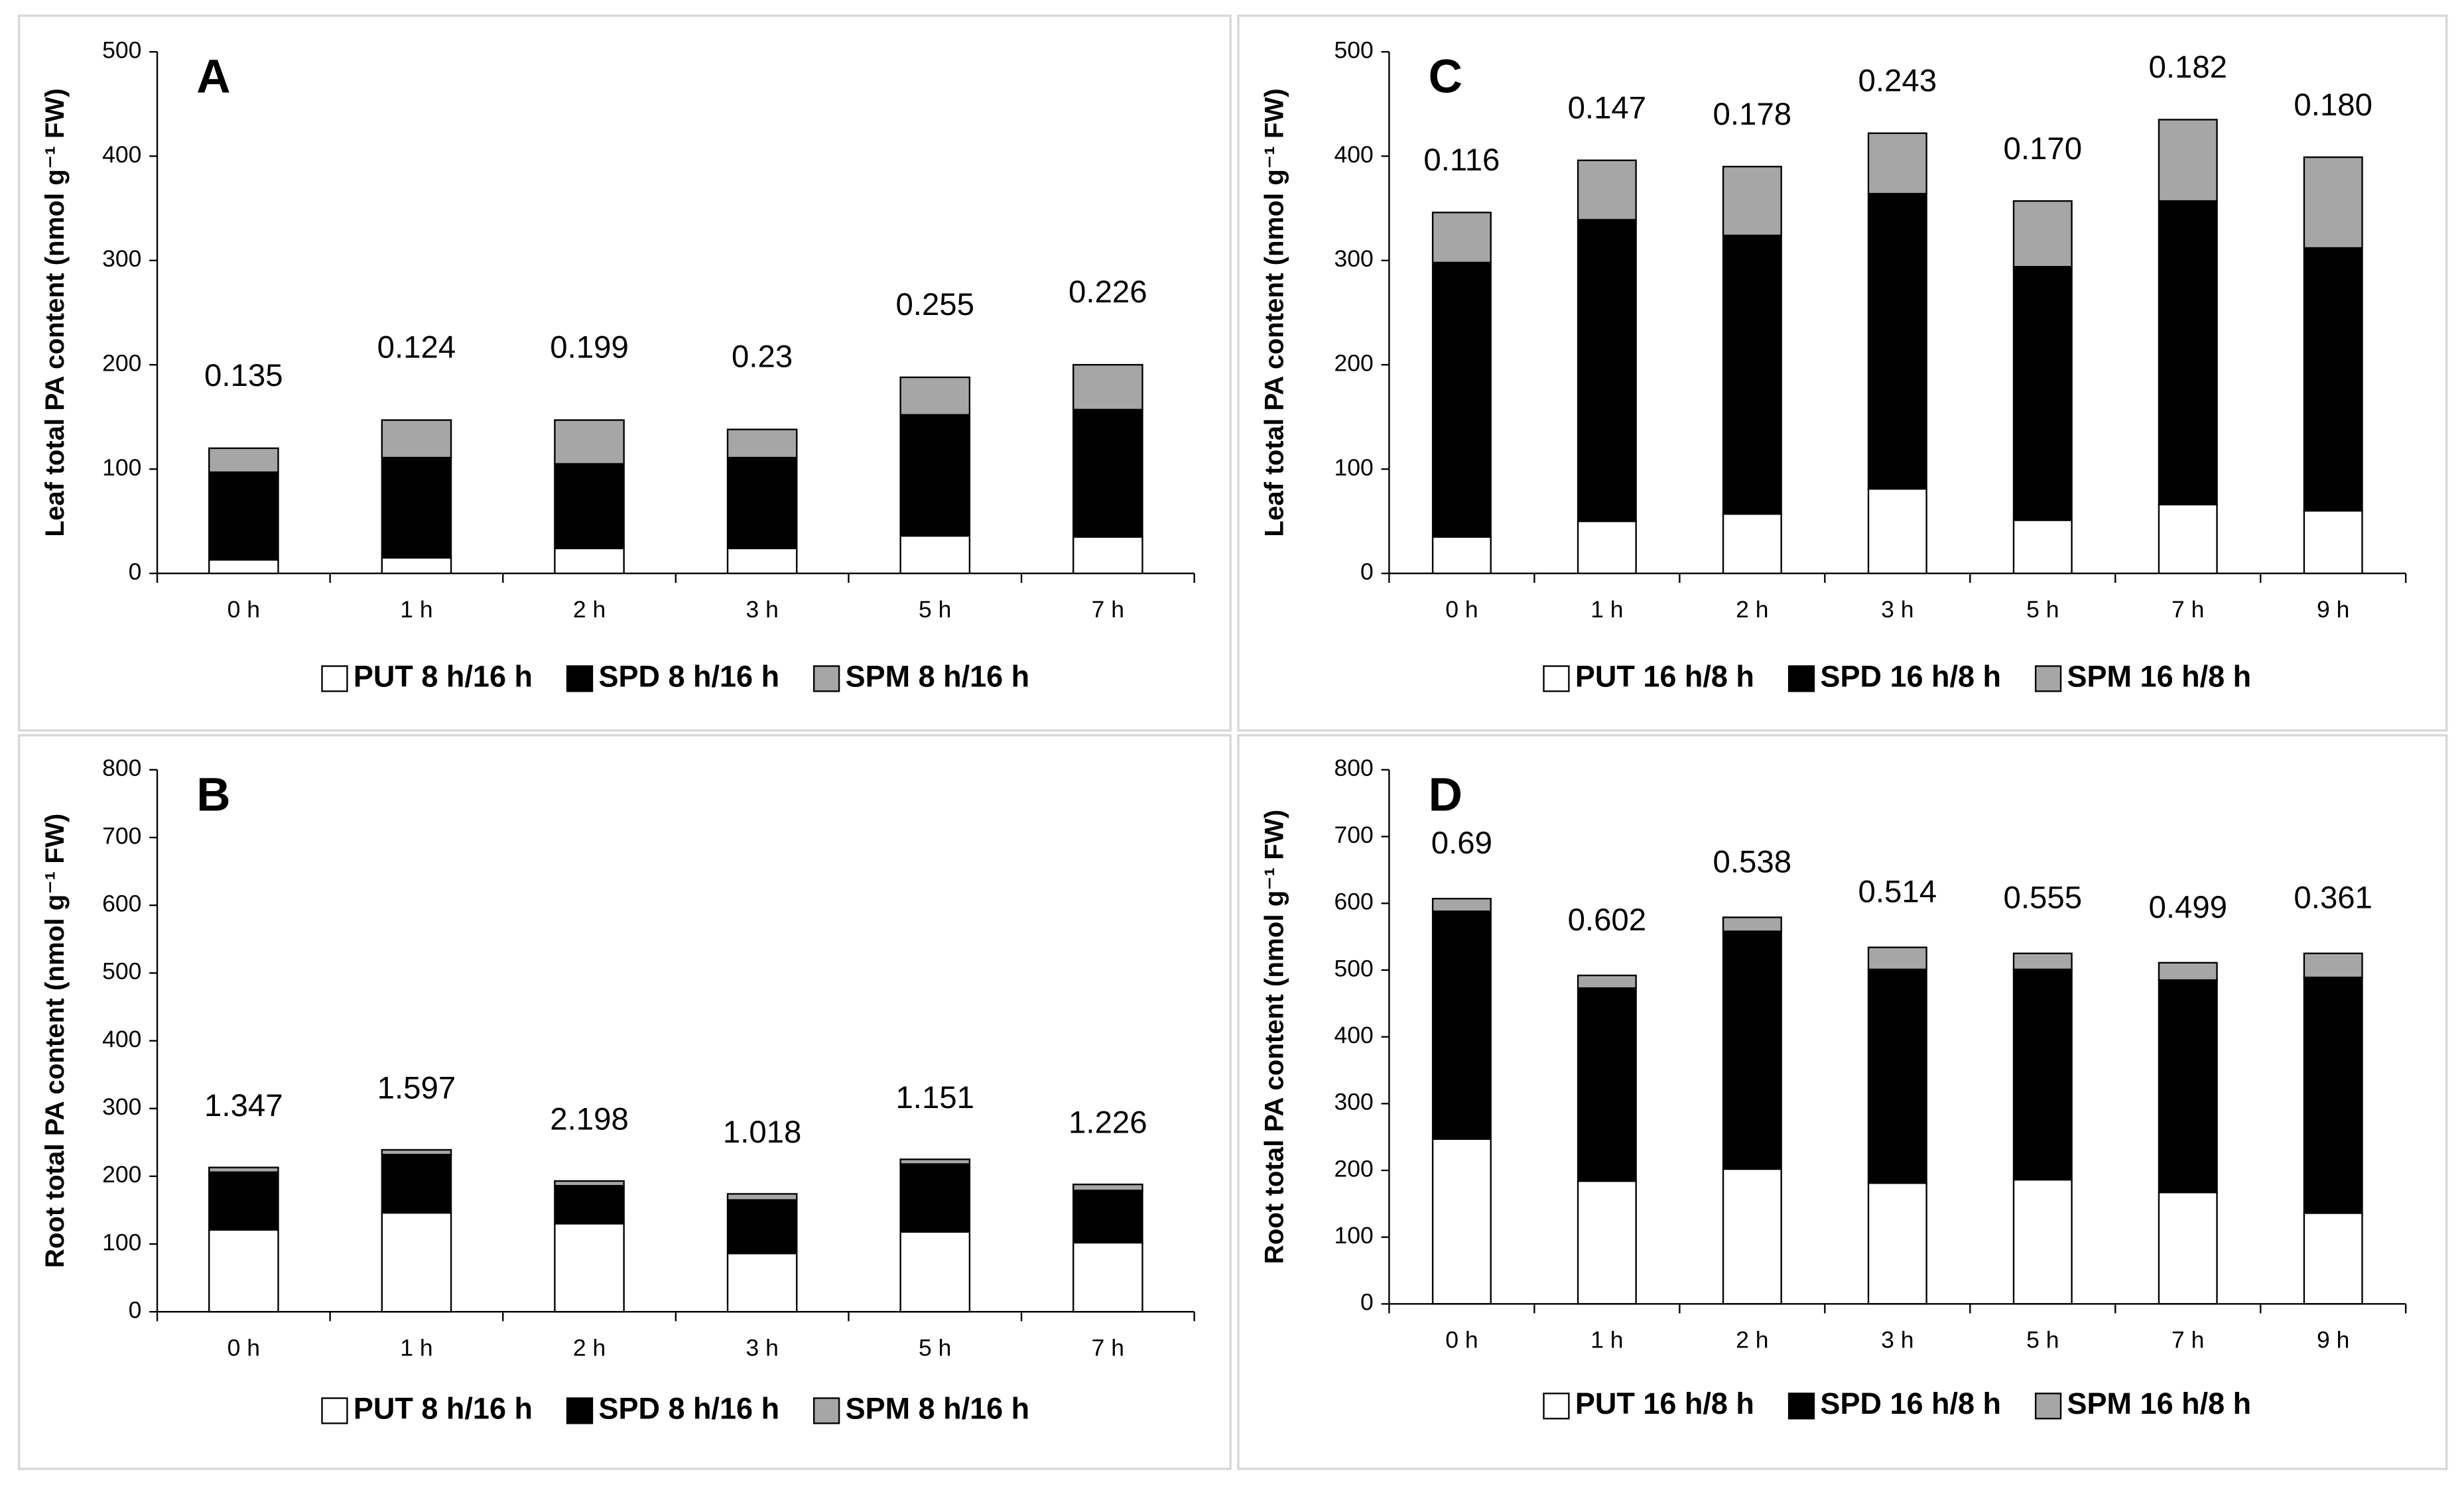 This screenshot has height=1494, width=2464. What do you see at coordinates (1461, 843) in the screenshot?
I see `bar-annotation: 0.69` at bounding box center [1461, 843].